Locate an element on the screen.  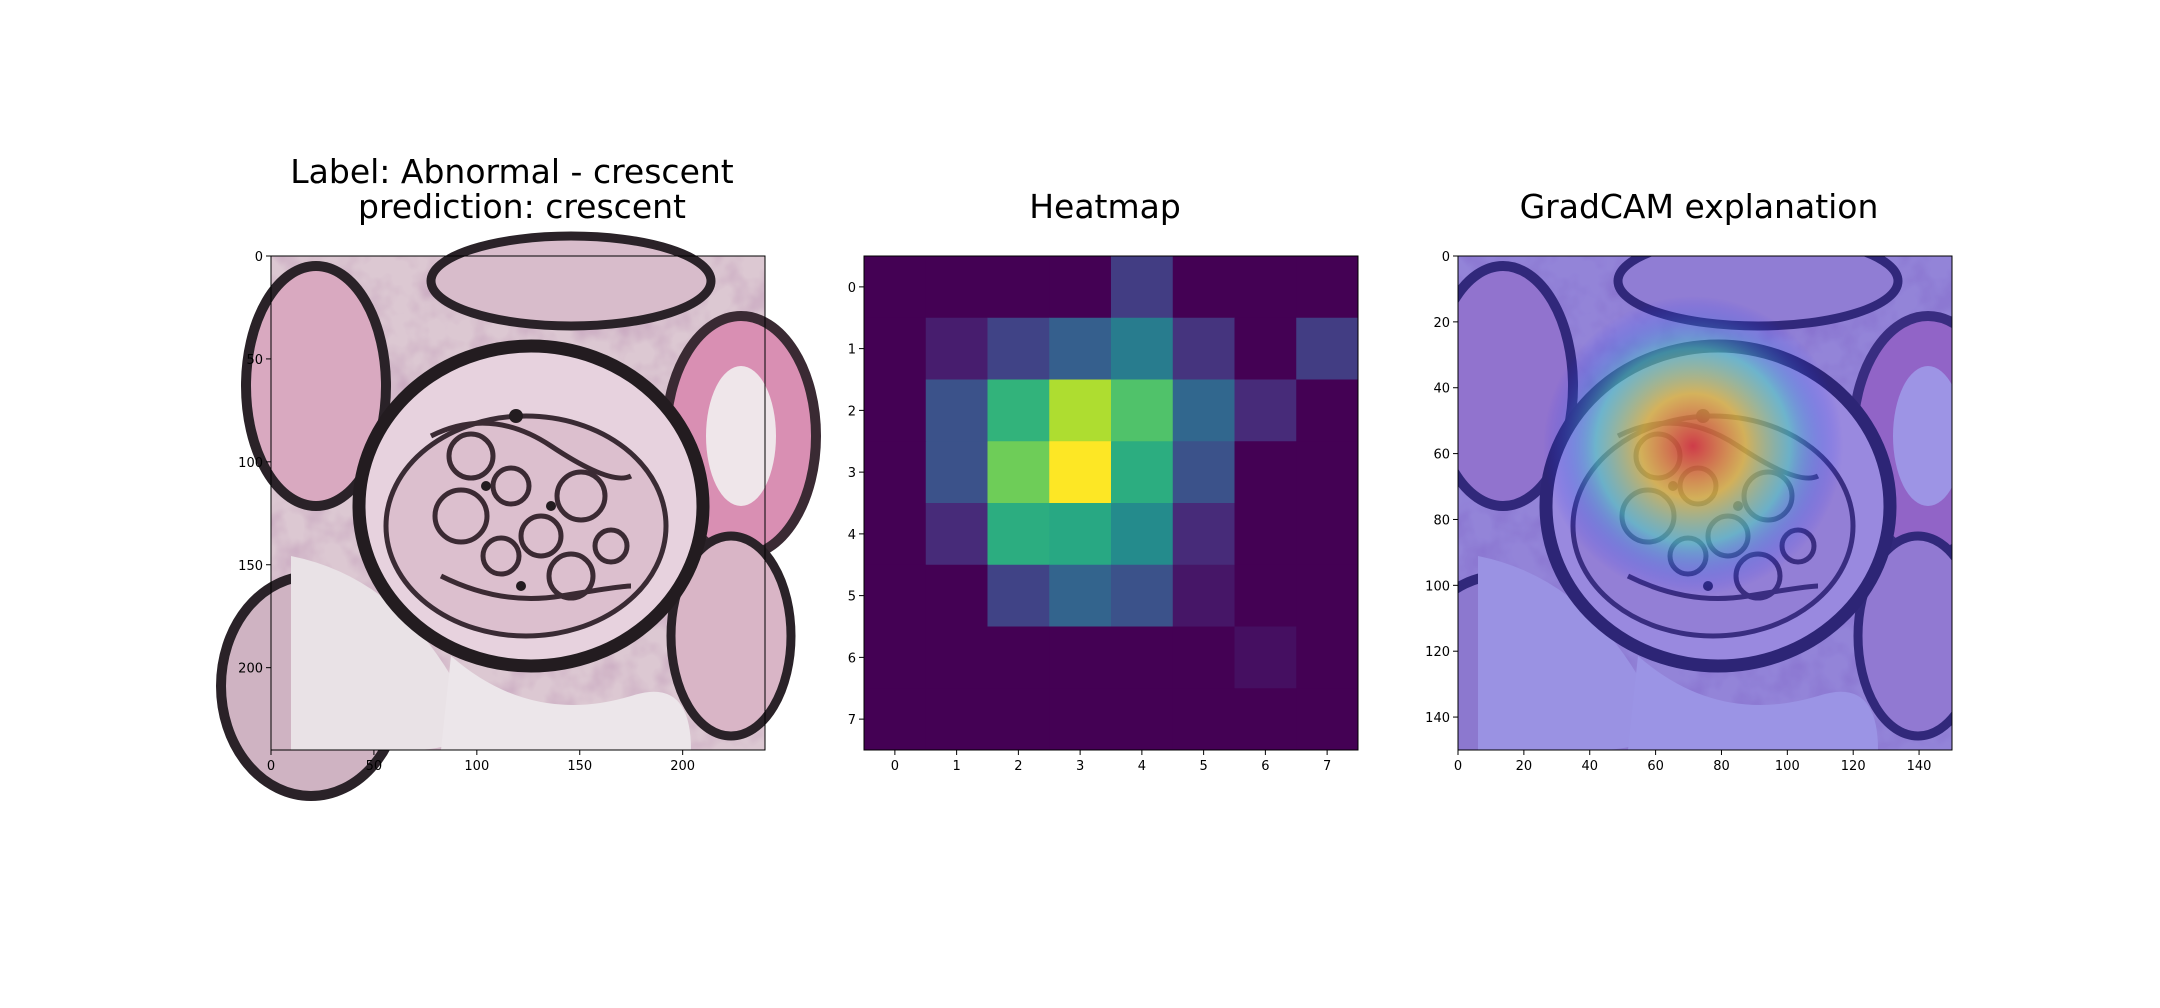
panel-1-y-axis: 0 50 100 150 200 is located at coordinates (254, 463).